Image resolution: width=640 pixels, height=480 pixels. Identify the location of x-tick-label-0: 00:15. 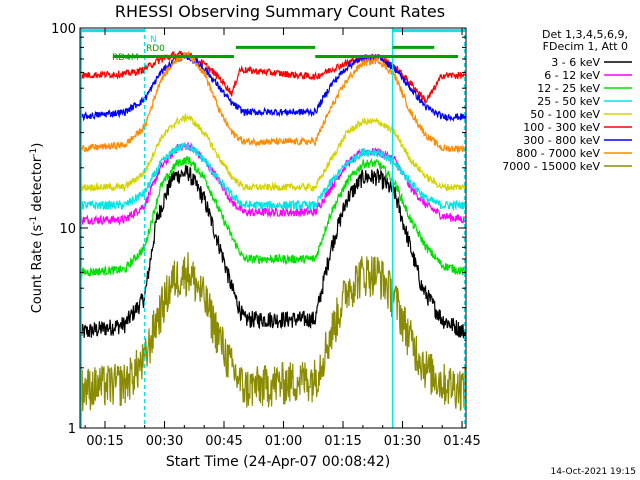
(104, 441).